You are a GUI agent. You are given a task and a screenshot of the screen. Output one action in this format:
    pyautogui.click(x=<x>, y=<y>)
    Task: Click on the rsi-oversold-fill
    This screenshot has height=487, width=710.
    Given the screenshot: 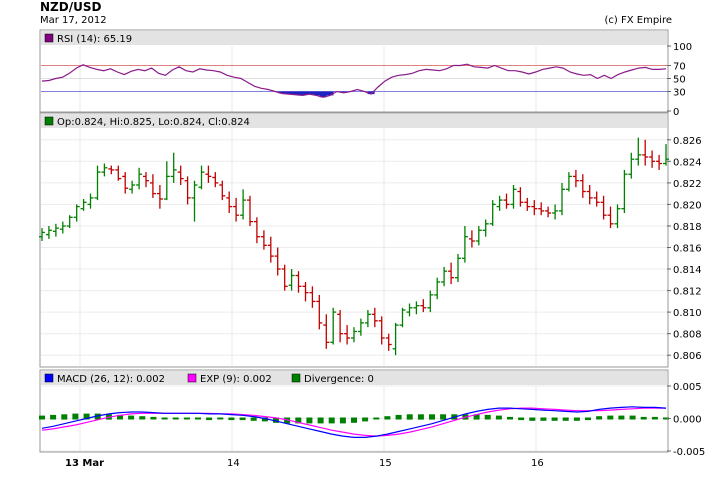 What is the action you would take?
    pyautogui.click(x=326, y=94)
    